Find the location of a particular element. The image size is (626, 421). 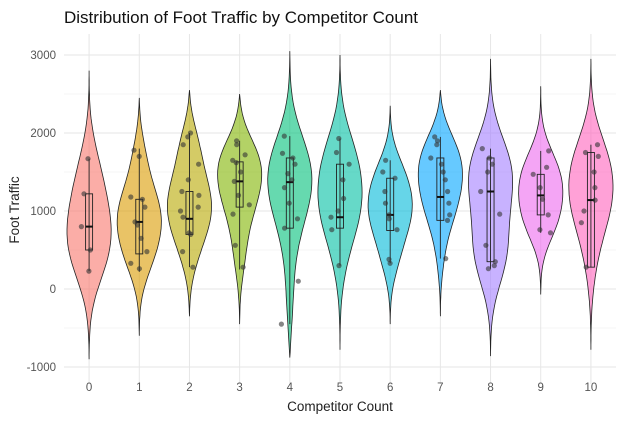

x-tick-label: 5 is located at coordinates (340, 388).